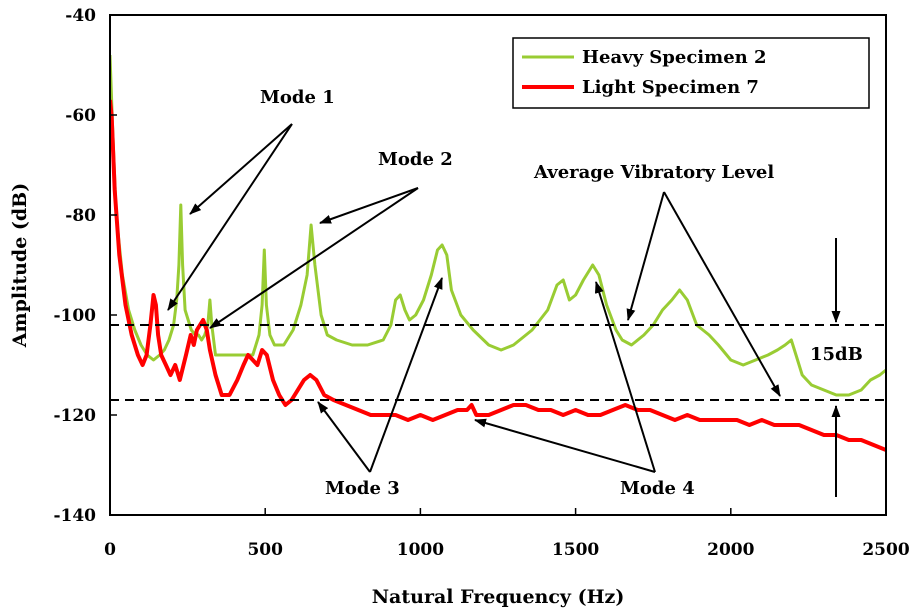 The image size is (910, 613). What do you see at coordinates (265, 550) in the screenshot?
I see `x-tick-label: 500` at bounding box center [265, 550].